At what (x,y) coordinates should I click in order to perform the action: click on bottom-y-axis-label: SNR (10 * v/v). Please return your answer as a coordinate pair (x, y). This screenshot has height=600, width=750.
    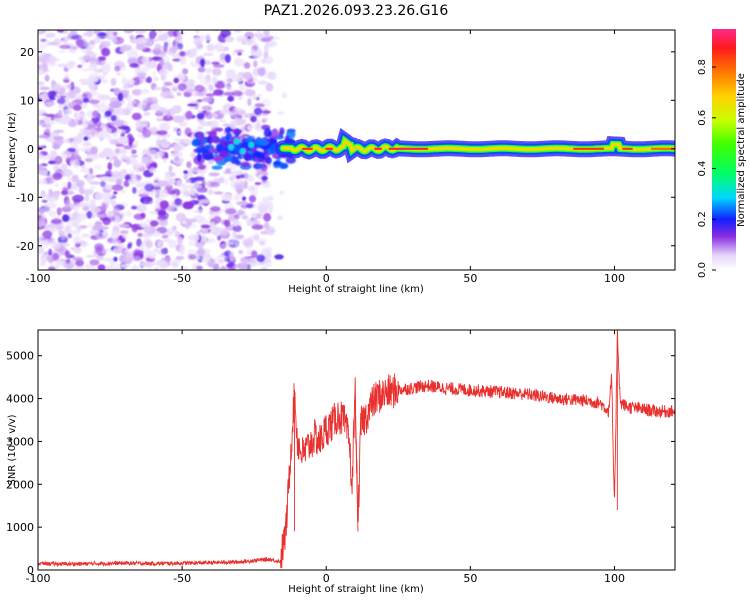
    Looking at the image, I should click on (12, 449).